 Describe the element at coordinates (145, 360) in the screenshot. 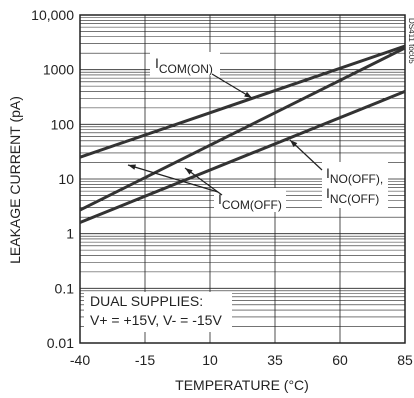

I see `x-tick-label: -15` at that location.